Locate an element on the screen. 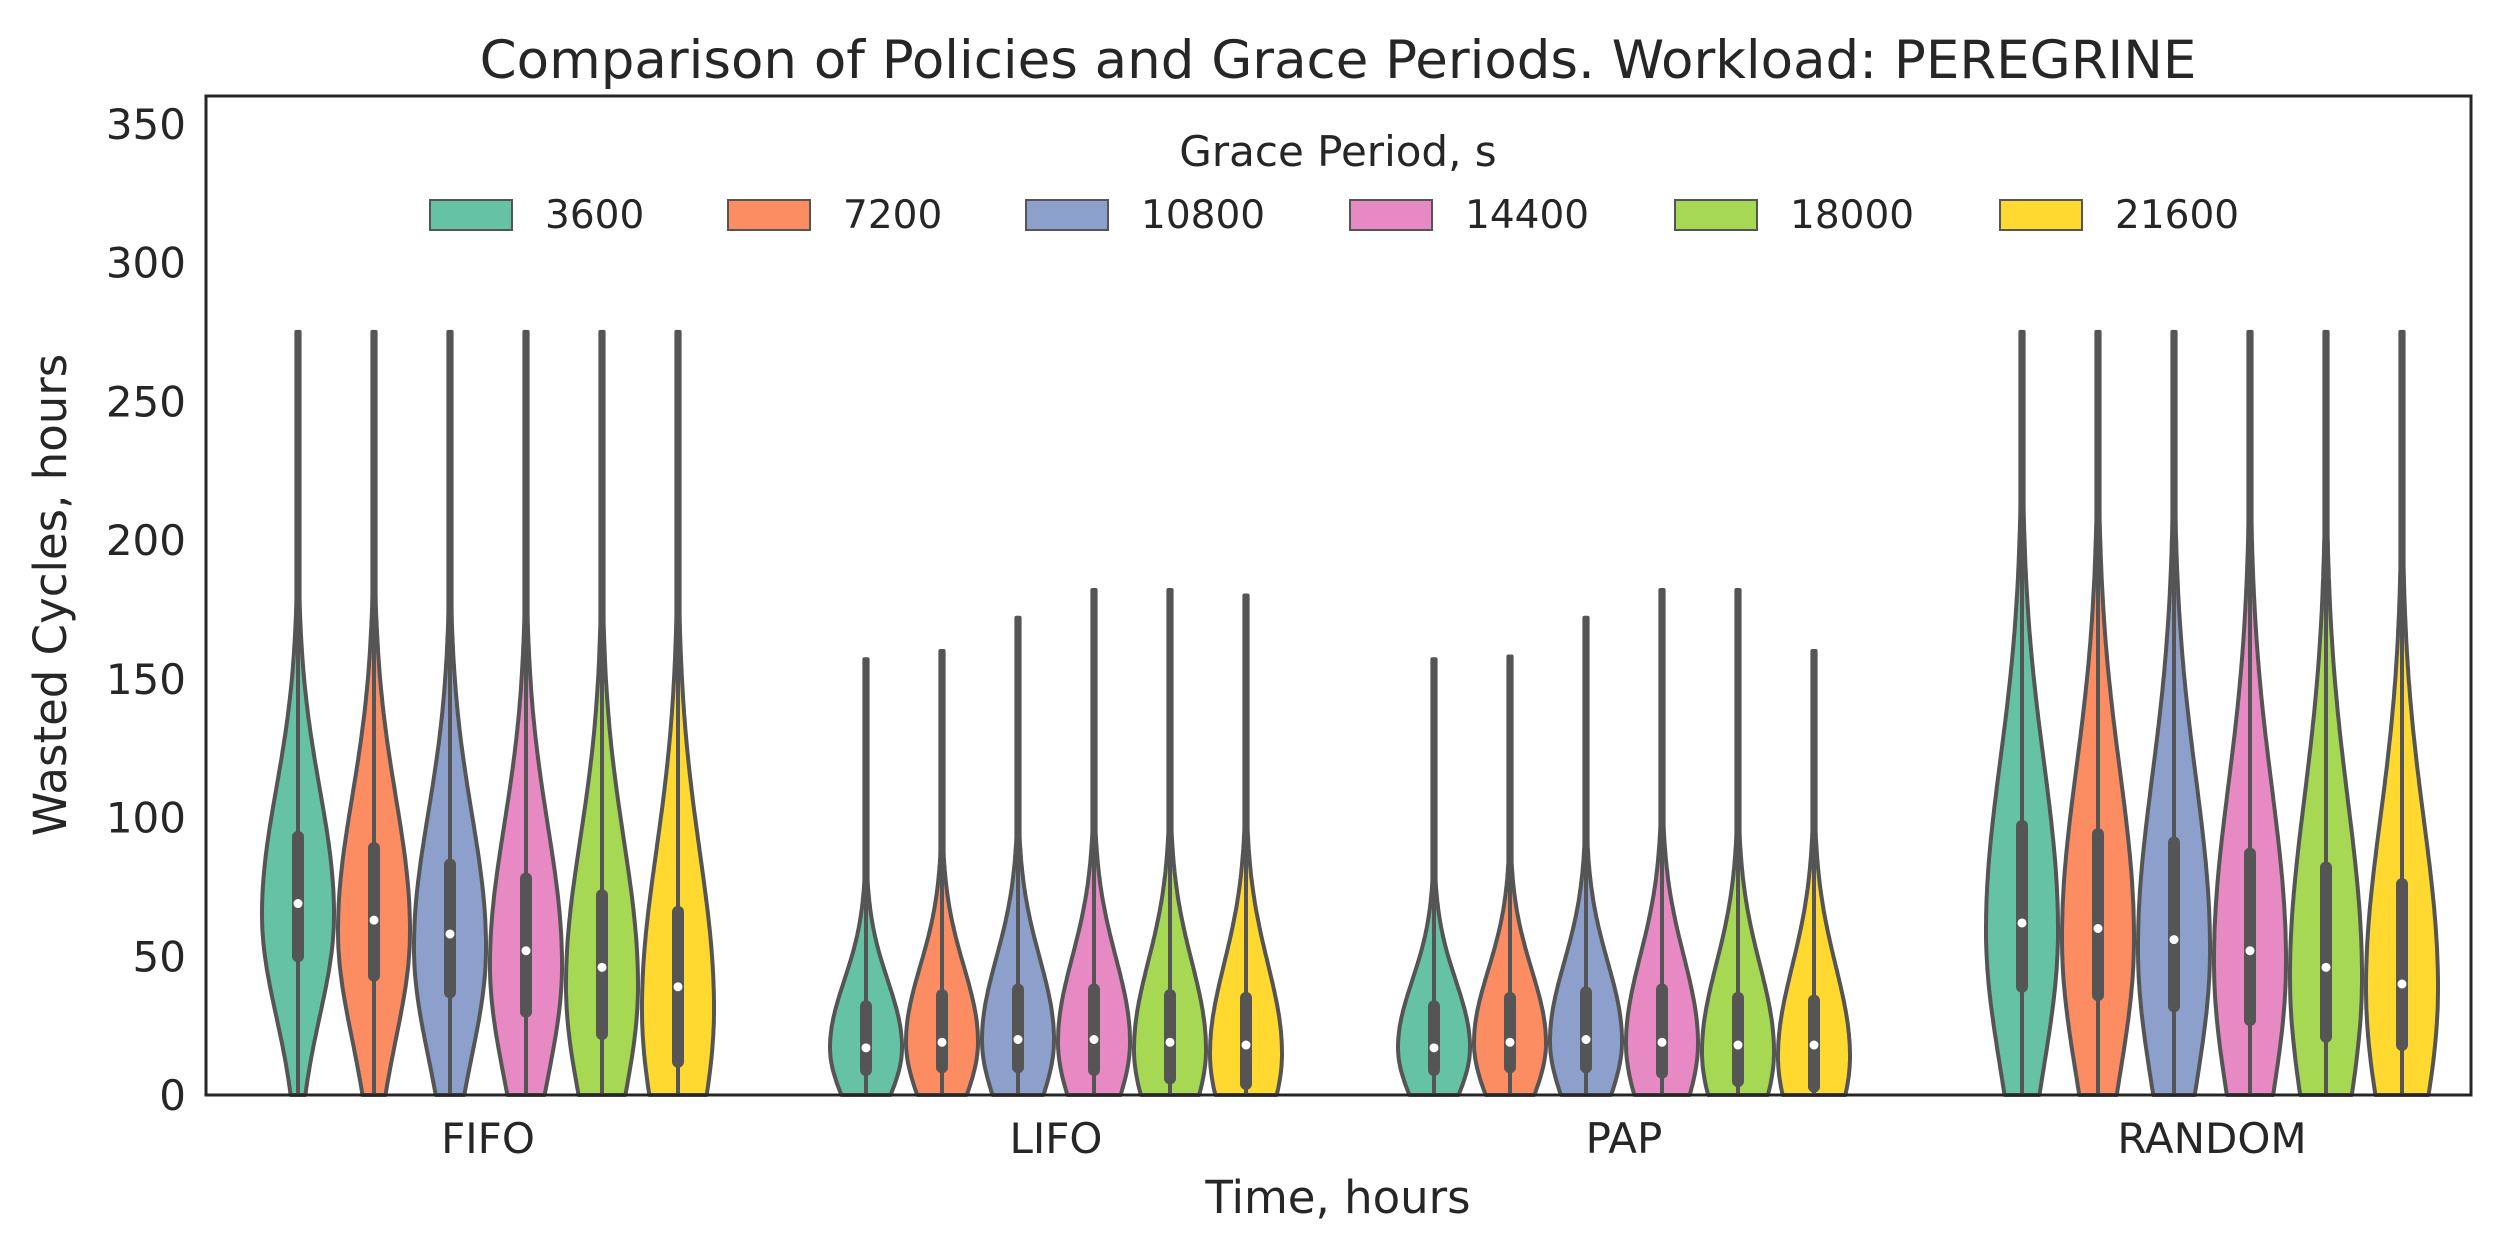 This screenshot has height=1250, width=2500. y-tick-label: 150 is located at coordinates (146, 679).